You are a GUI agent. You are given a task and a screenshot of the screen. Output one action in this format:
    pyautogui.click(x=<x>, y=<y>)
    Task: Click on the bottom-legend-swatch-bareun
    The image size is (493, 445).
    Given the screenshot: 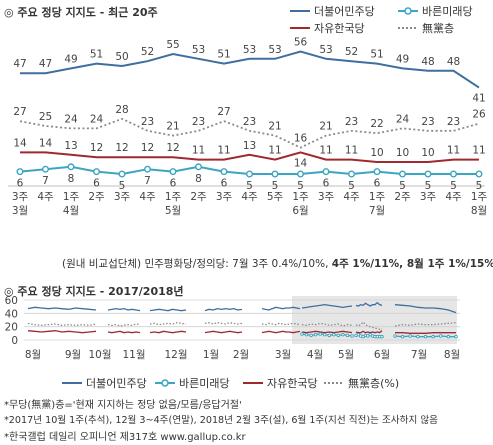 What is the action you would take?
    pyautogui.click(x=165, y=383)
    